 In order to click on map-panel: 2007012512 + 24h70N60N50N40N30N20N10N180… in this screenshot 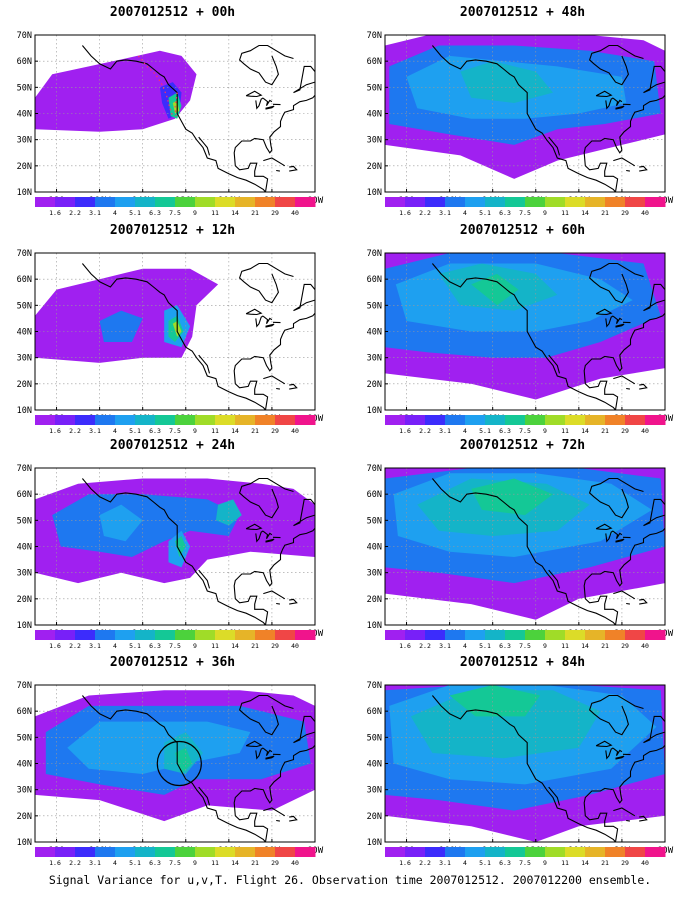, I will do `click(172, 545)`.